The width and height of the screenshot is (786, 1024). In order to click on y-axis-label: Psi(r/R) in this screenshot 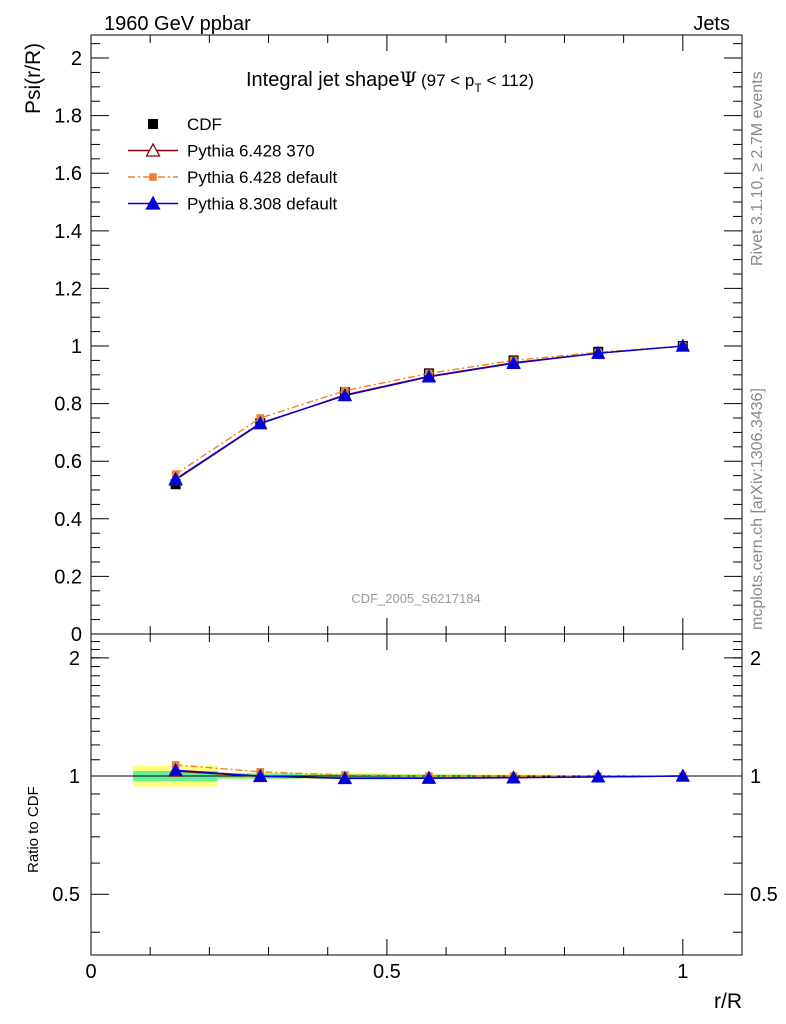, I will do `click(33, 78)`.